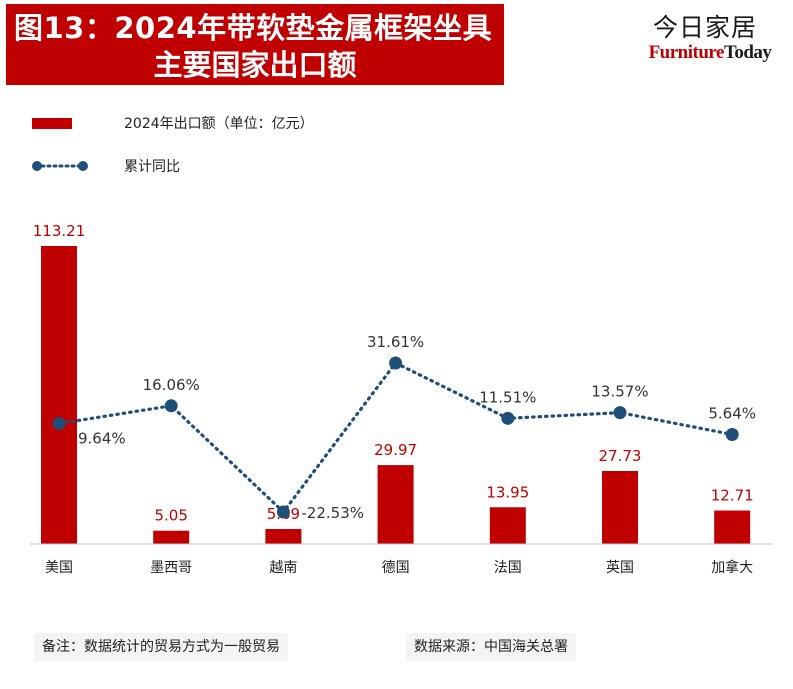 This screenshot has width=793, height=689. I want to click on footnote-left: 备注：数据统计的贸易方式为一般贸易, so click(161, 647).